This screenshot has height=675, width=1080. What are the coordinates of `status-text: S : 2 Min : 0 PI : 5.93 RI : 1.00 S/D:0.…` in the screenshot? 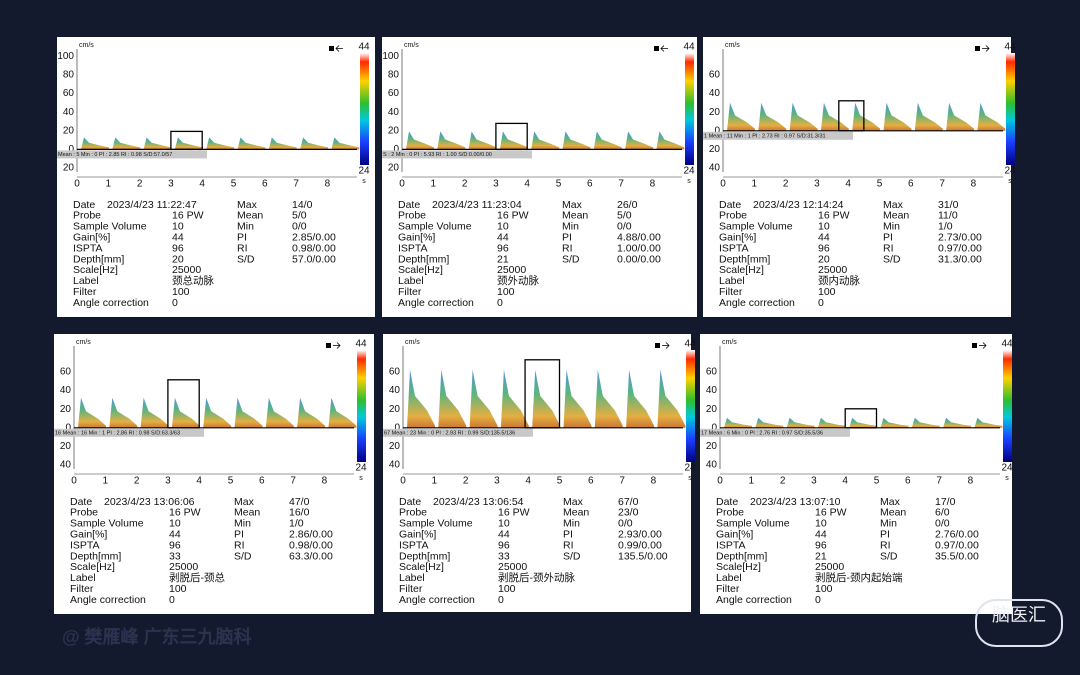 It's located at (437, 155).